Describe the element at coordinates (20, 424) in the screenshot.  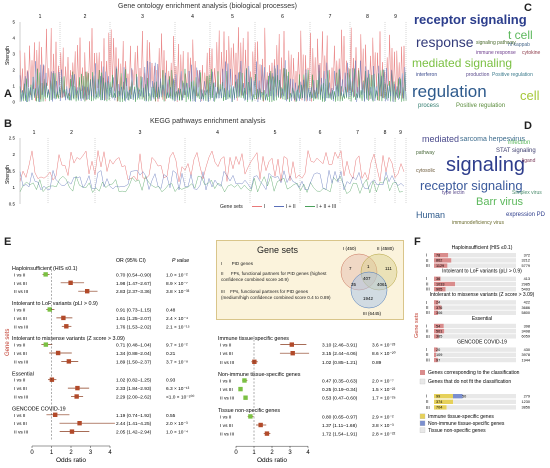
I see `row-label: I vs III` at that location.